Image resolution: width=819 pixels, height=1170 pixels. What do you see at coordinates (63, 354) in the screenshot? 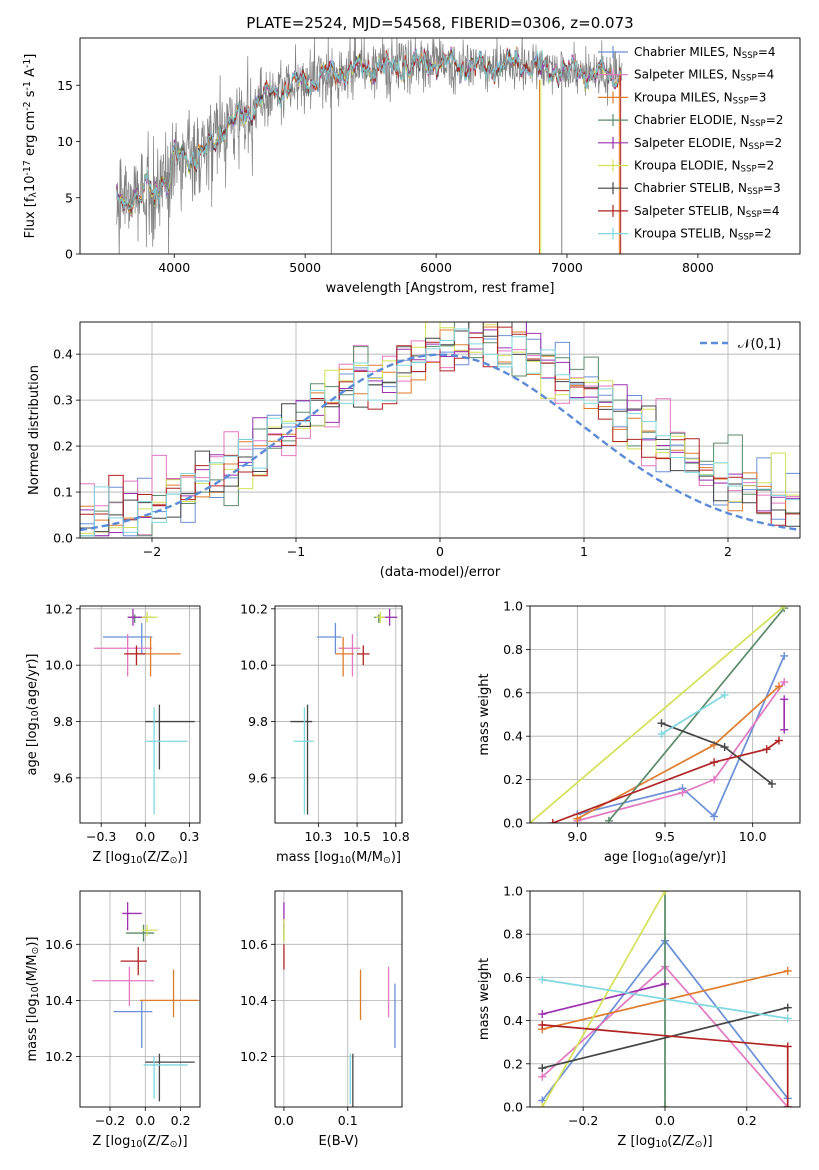
I see `y-tick-label: 0.4` at bounding box center [63, 354].